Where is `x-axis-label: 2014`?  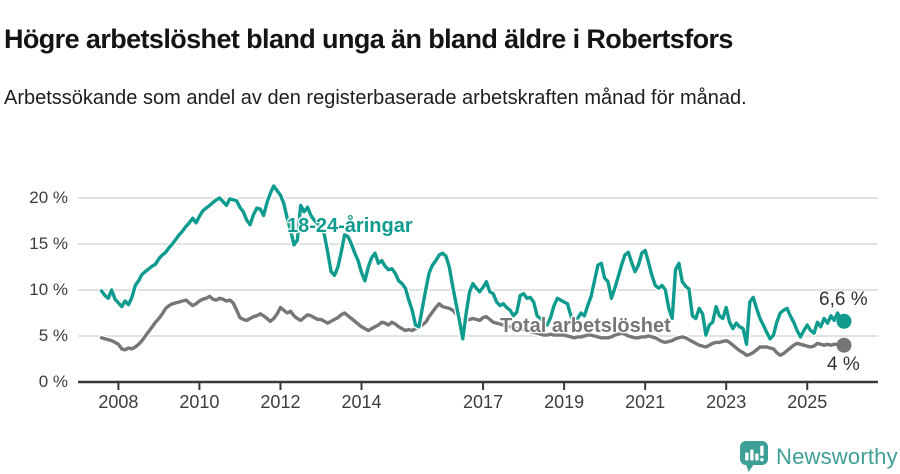
x-axis-label: 2014 is located at coordinates (361, 402).